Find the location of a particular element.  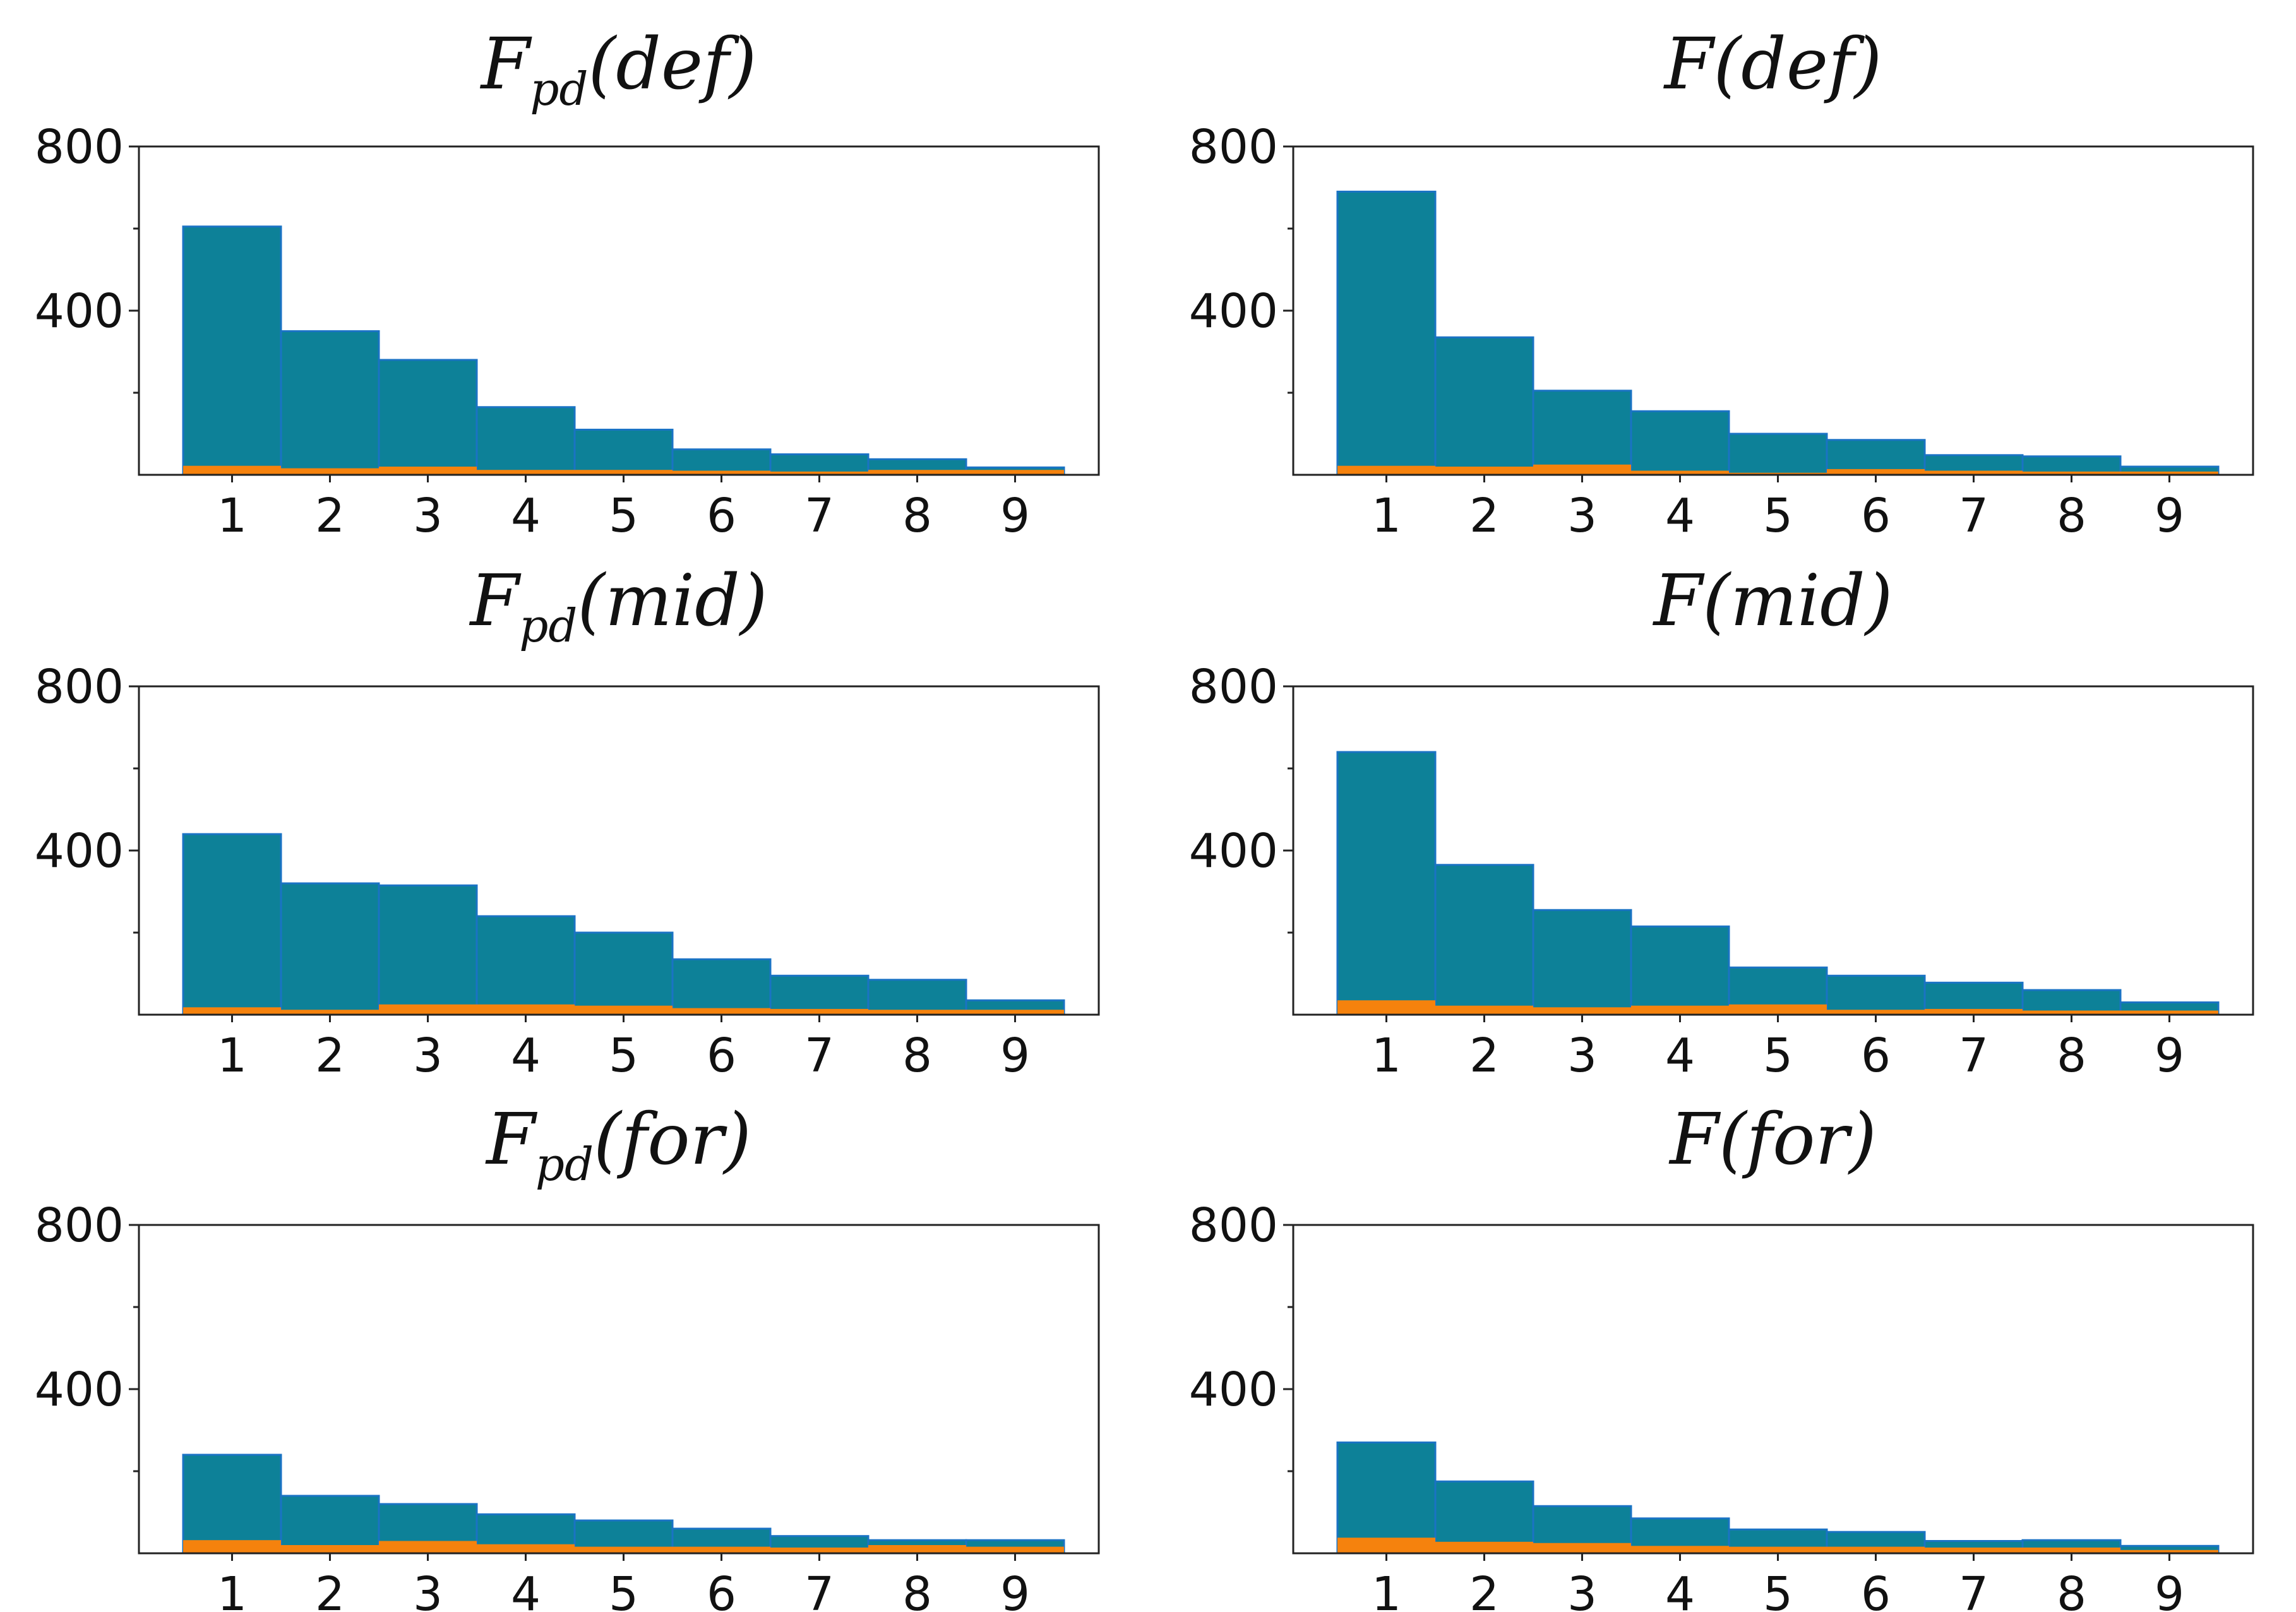

title-subscript: pd is located at coordinates (548, 625).